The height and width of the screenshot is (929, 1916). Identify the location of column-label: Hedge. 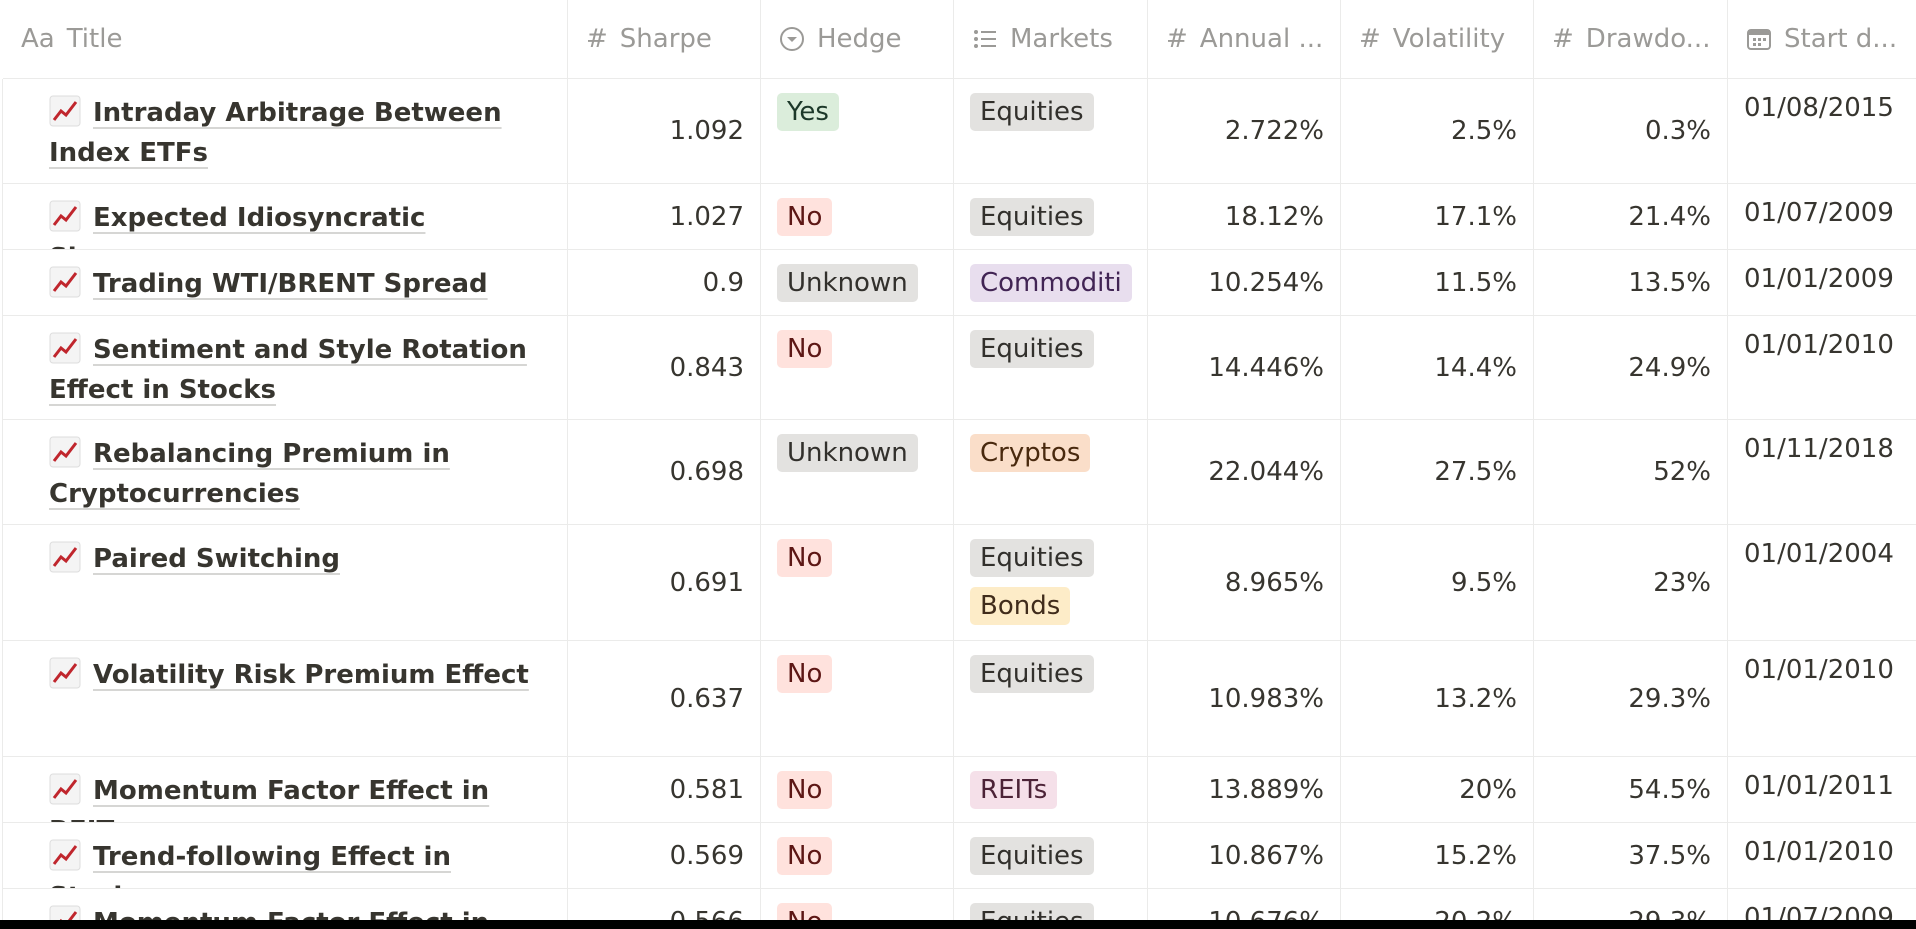
(859, 39).